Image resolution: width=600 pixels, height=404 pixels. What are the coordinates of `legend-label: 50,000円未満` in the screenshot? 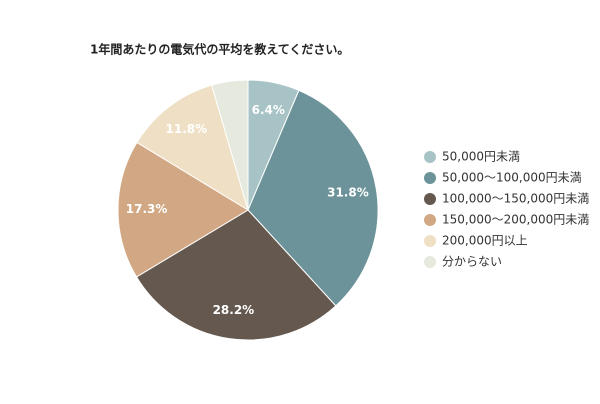 It's located at (481, 157).